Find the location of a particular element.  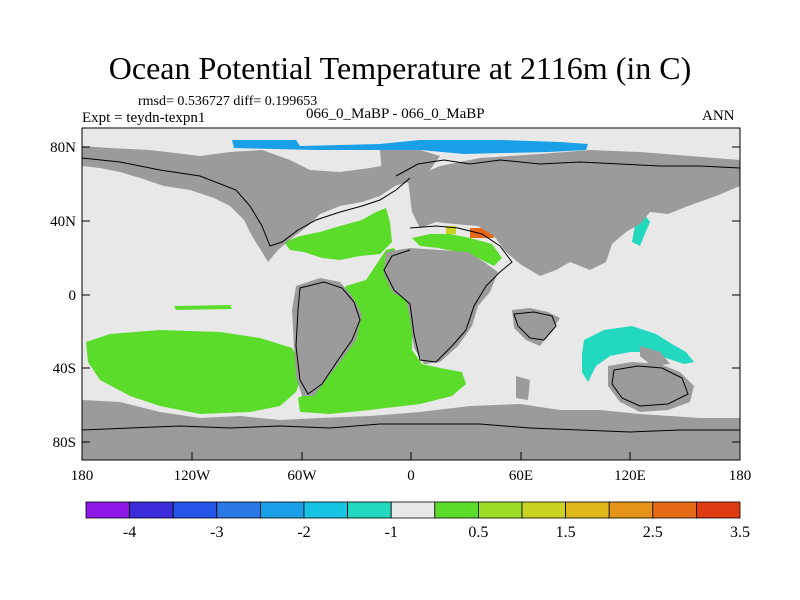

lat-label: 40S is located at coordinates (64, 369).